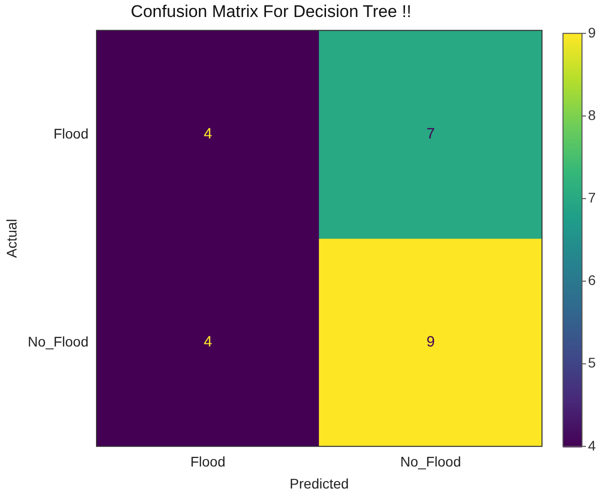 The width and height of the screenshot is (607, 495). What do you see at coordinates (592, 280) in the screenshot?
I see `color-bar-label: 6` at bounding box center [592, 280].